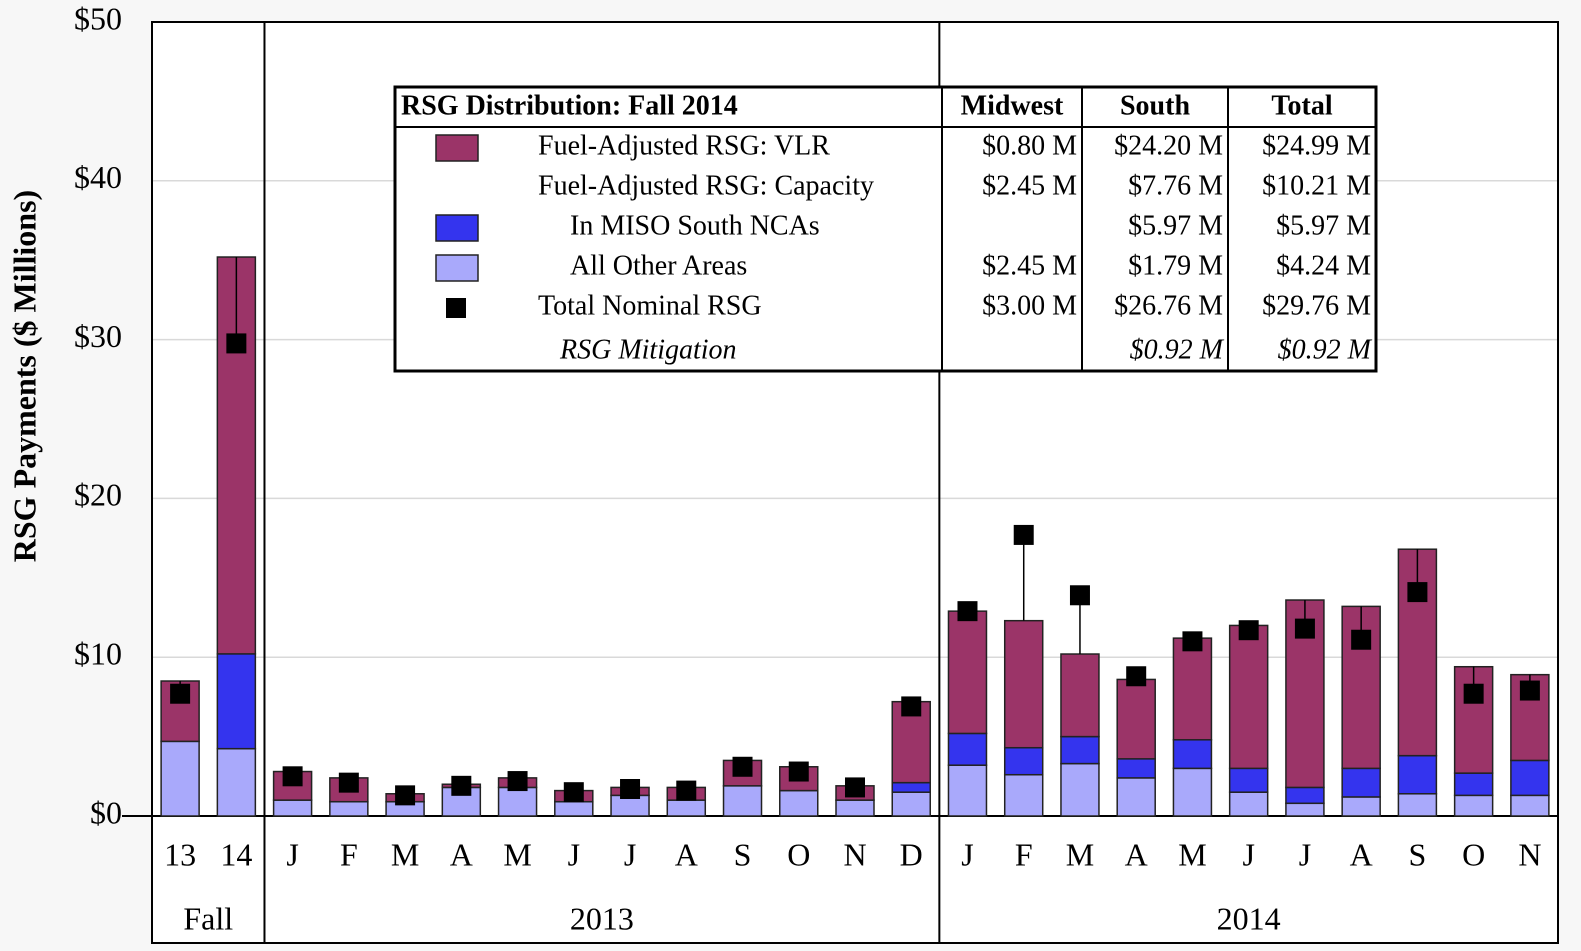 This screenshot has width=1581, height=951. What do you see at coordinates (208, 918) in the screenshot?
I see `group-label: Fall` at bounding box center [208, 918].